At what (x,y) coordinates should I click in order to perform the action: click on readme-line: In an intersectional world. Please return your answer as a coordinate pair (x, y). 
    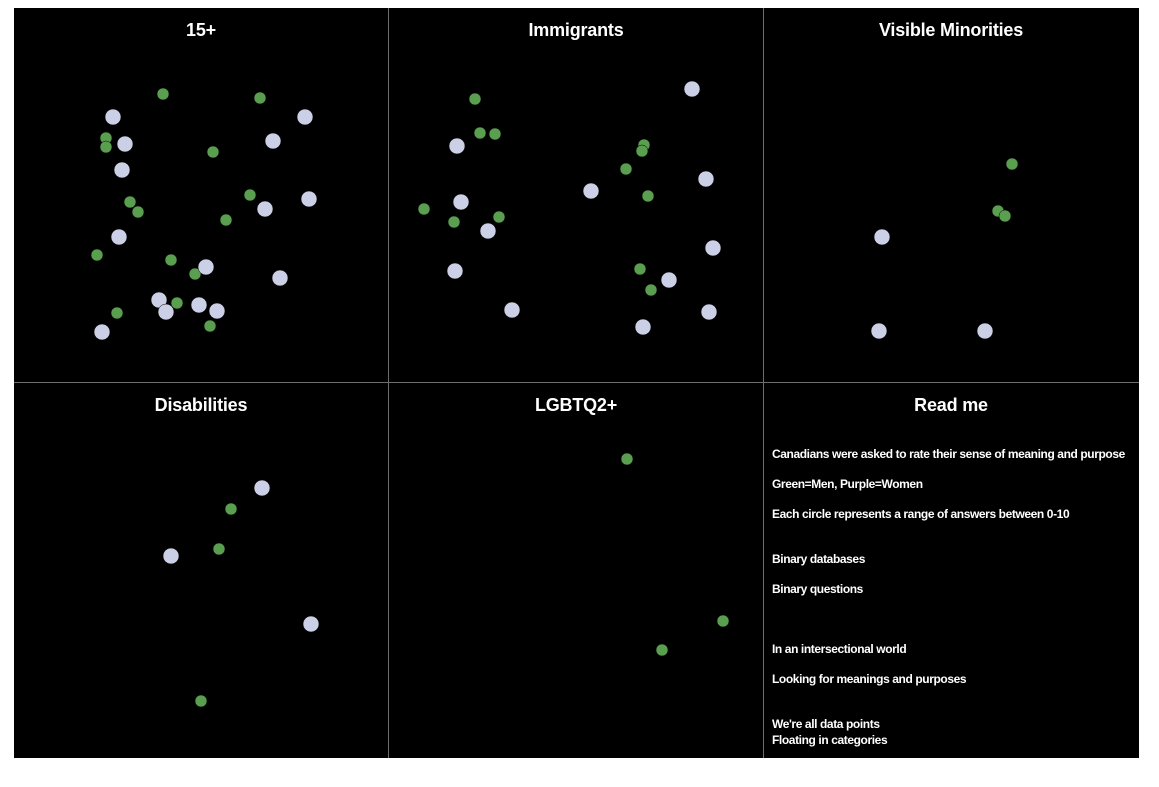
    Looking at the image, I should click on (839, 649).